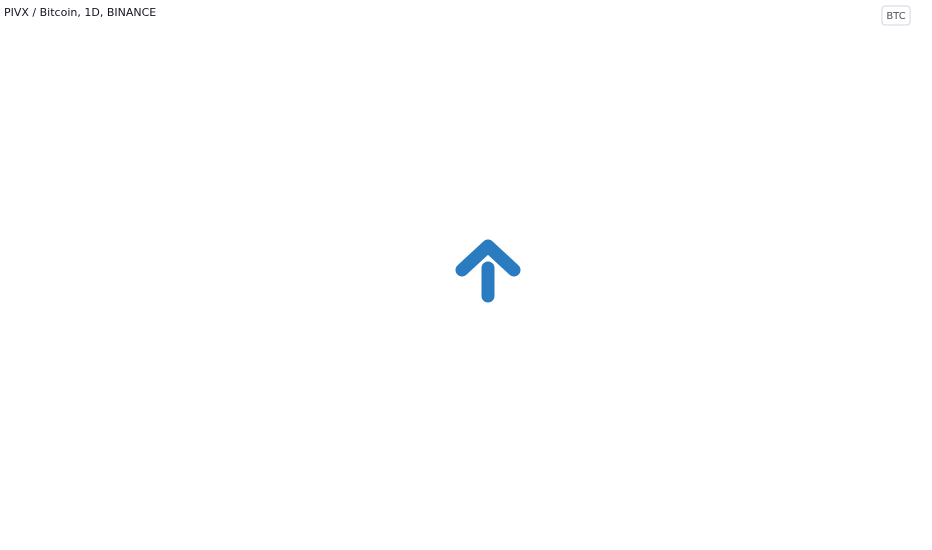  What do you see at coordinates (488, 271) in the screenshot?
I see `entry-arrow` at bounding box center [488, 271].